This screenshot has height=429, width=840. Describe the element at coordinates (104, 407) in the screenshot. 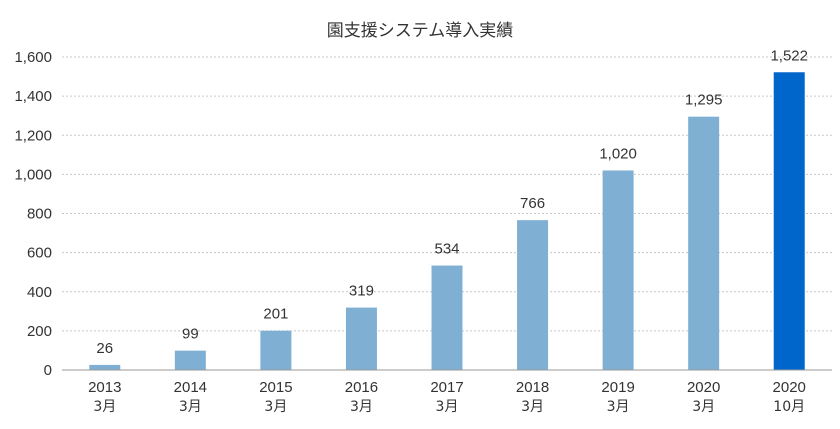

I see `x-tick-month-0: 3月` at that location.